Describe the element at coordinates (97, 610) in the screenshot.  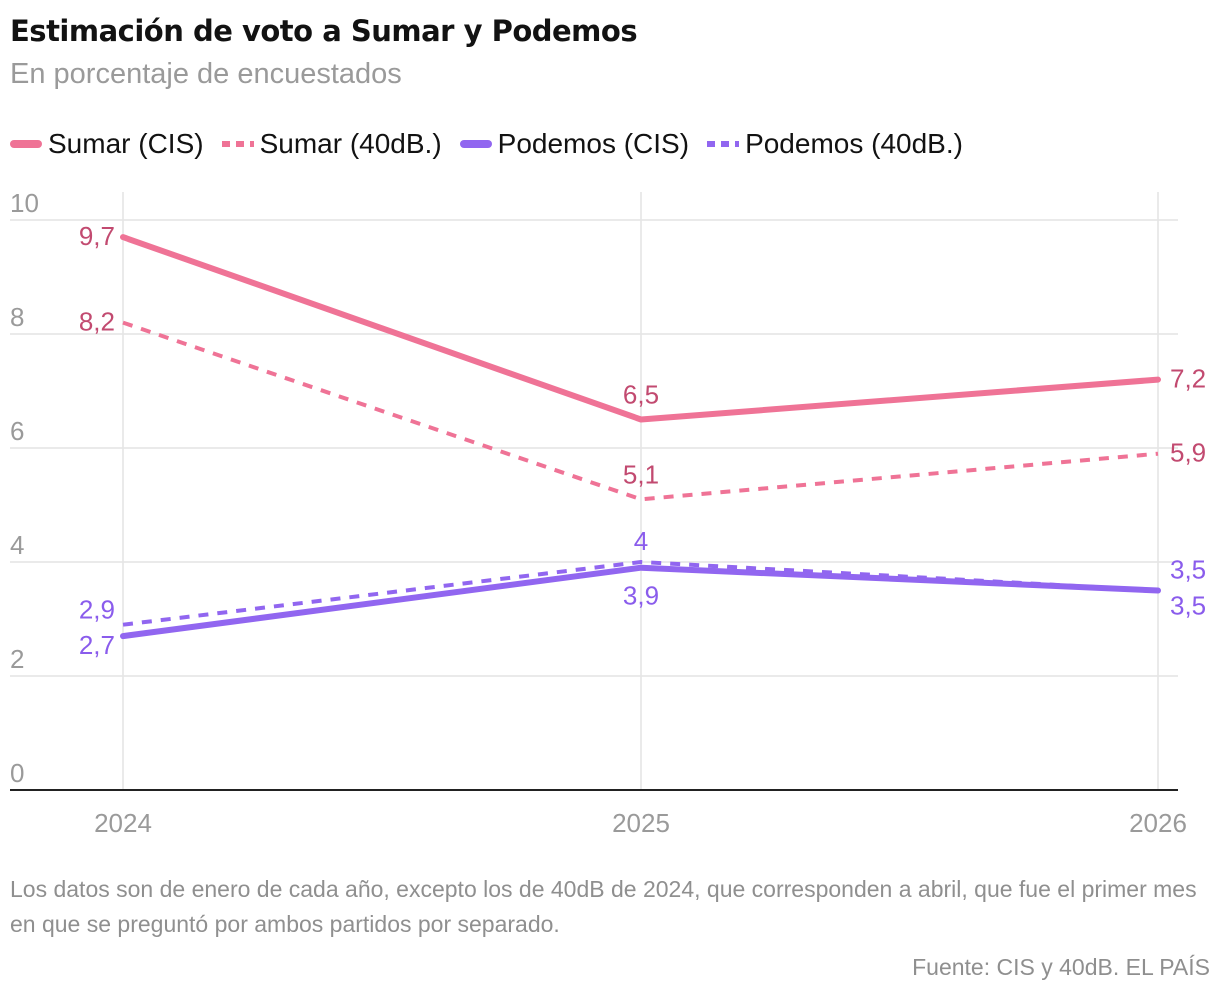
I see `data-label: 2,9` at that location.